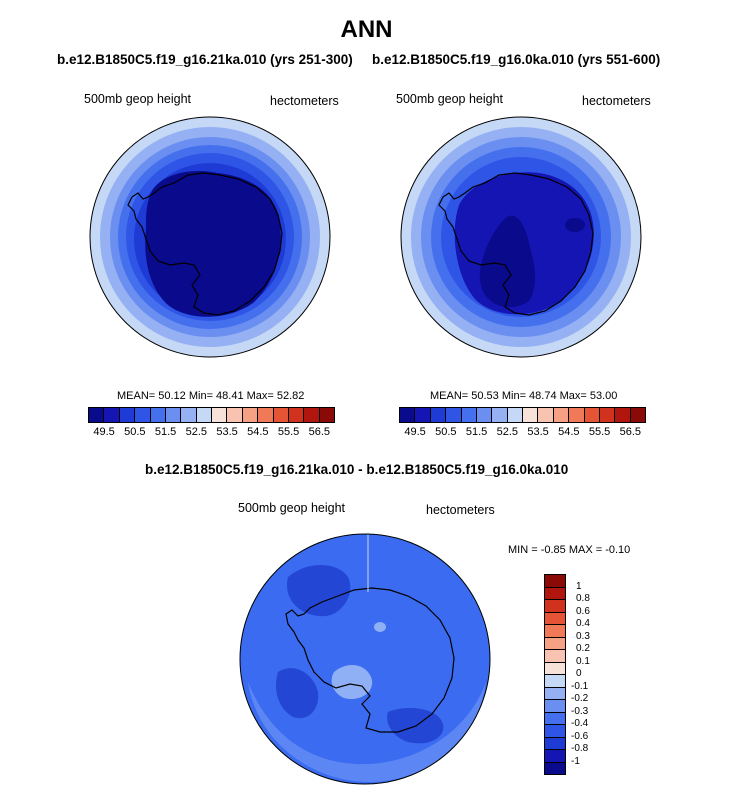  Describe the element at coordinates (522, 433) in the screenshot. I see `panel-2-colorbar-labels: 49.5 50.5 51.5 52.5 53.5 54.5 55.5 56.5` at that location.